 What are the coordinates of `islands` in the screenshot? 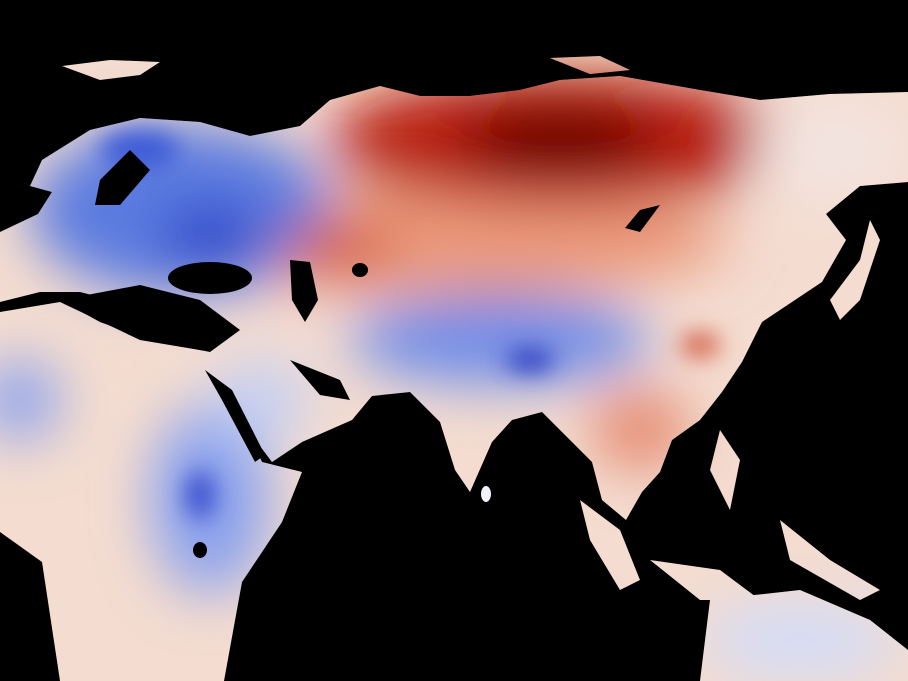 It's located at (486, 494).